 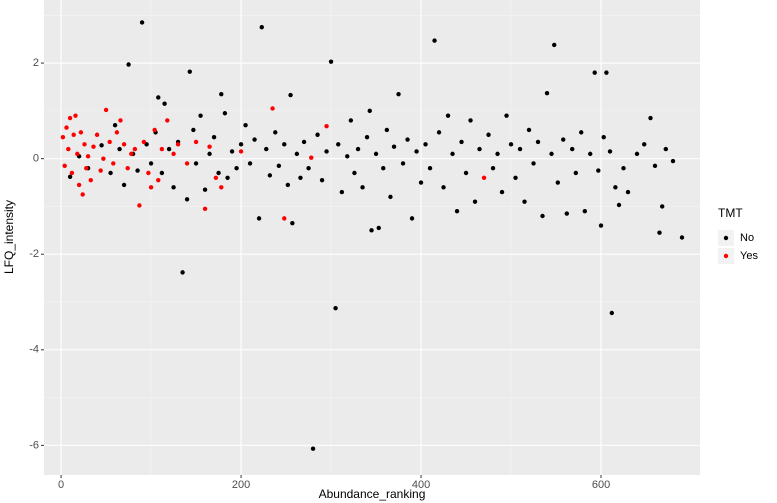 What do you see at coordinates (421, 485) in the screenshot?
I see `x-tick-label: 400` at bounding box center [421, 485].